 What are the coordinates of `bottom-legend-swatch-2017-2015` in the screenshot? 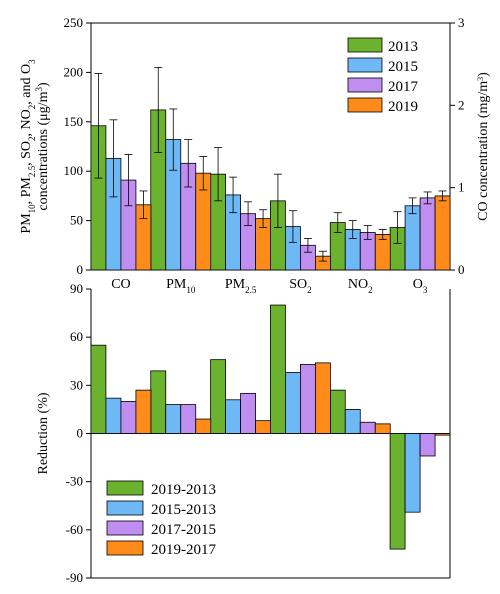 It's located at (125, 528).